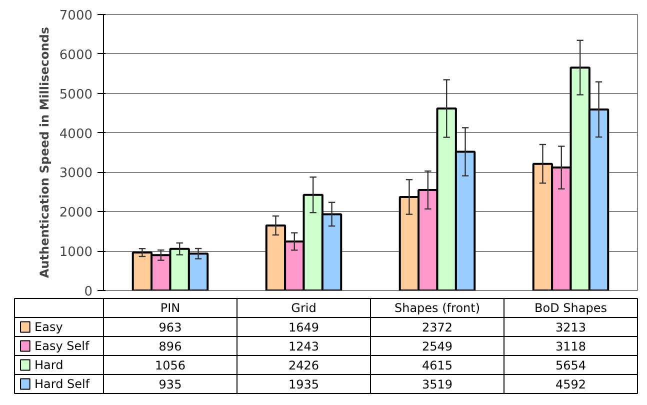  Describe the element at coordinates (62, 384) in the screenshot. I see `legend-label: Hard Self` at that location.